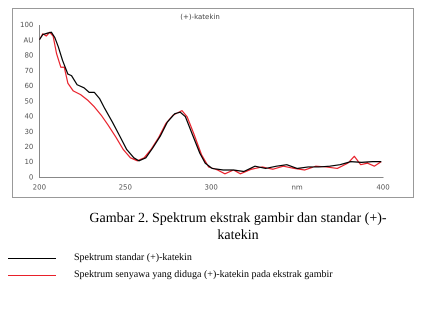 This screenshot has height=320, width=429. What do you see at coordinates (204, 274) in the screenshot?
I see `legend-label: Spektrum senyawa yang diduga (+)-katekin pada ekstrak gambir` at bounding box center [204, 274].